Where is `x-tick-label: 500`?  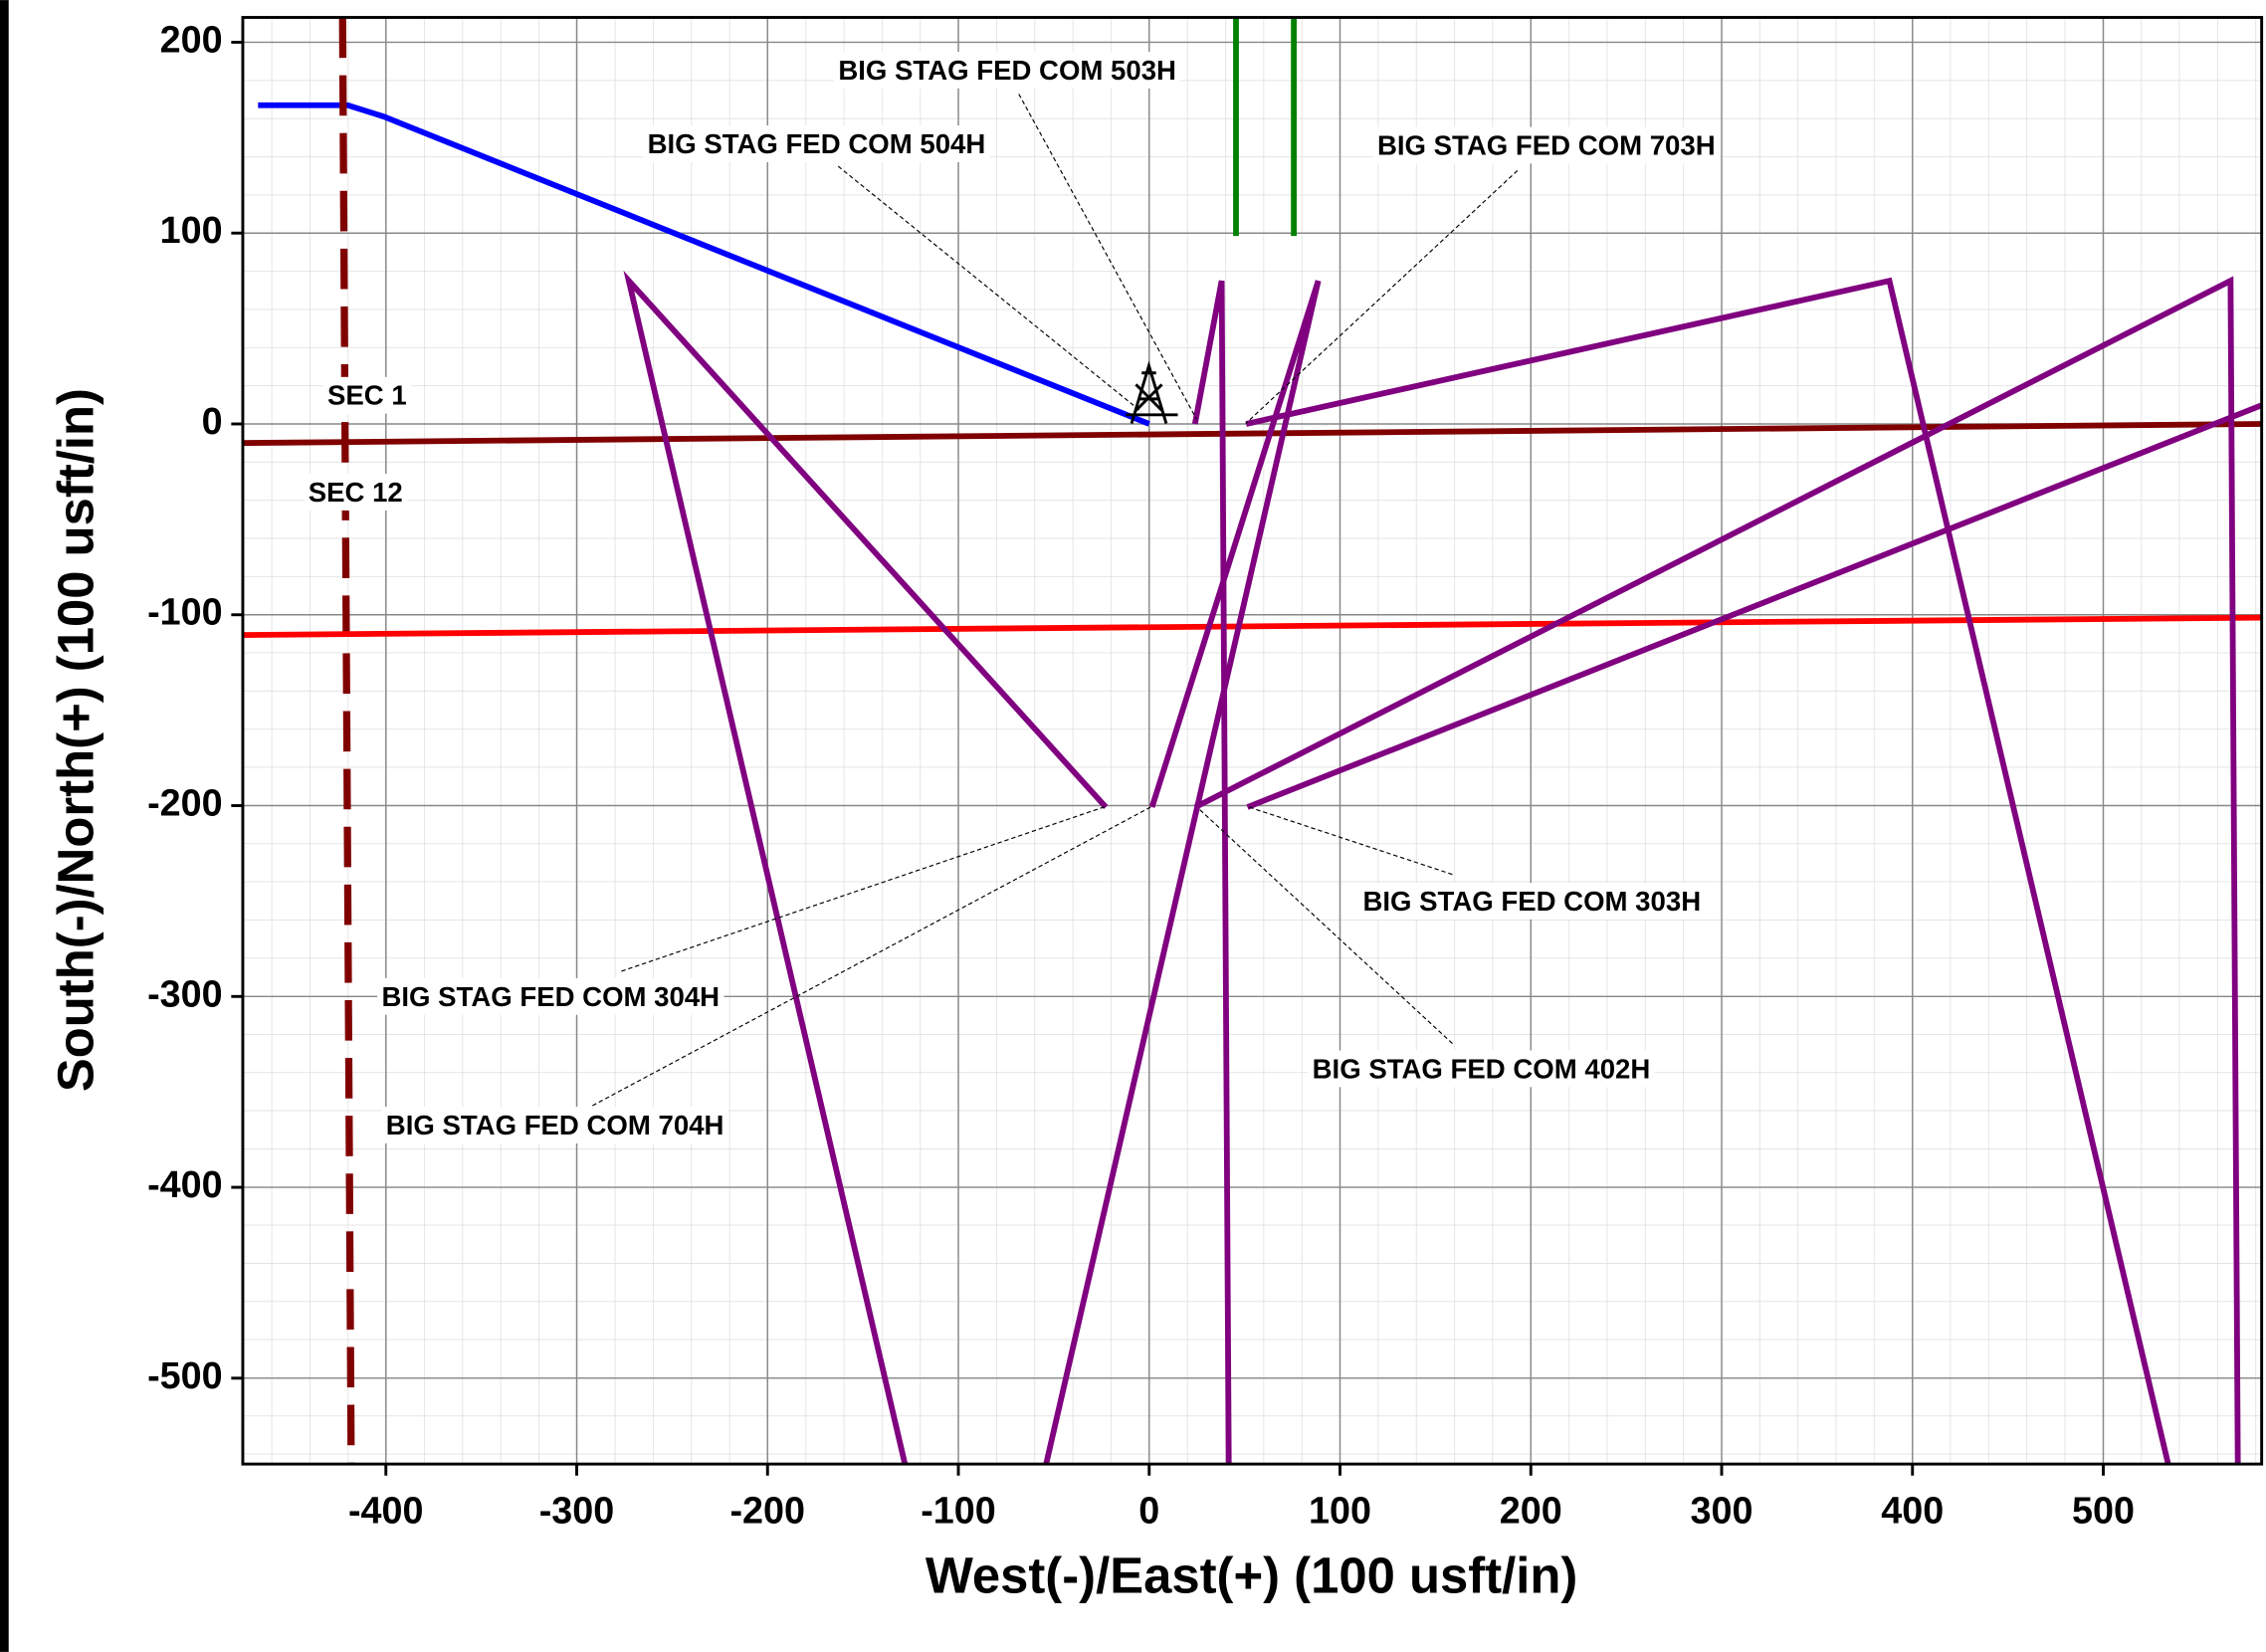 x-tick-label: 500 is located at coordinates (2103, 1510).